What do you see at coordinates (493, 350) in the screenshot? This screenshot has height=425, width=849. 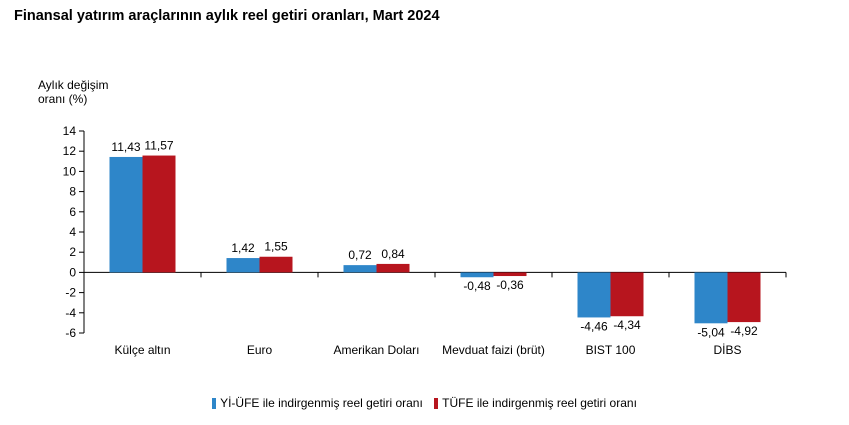 I see `x-category-label: Mevduat faizi (brüt)` at bounding box center [493, 350].